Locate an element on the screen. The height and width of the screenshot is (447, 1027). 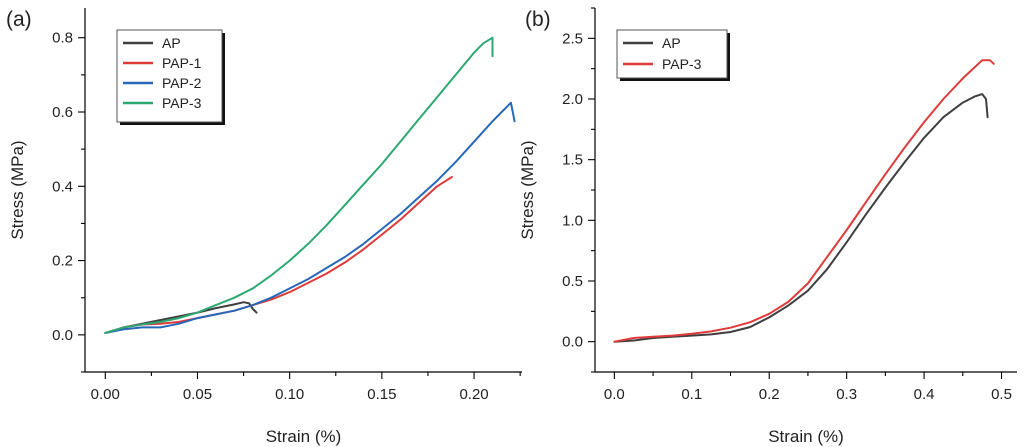
legend-label: PAP-1 is located at coordinates (182, 63).